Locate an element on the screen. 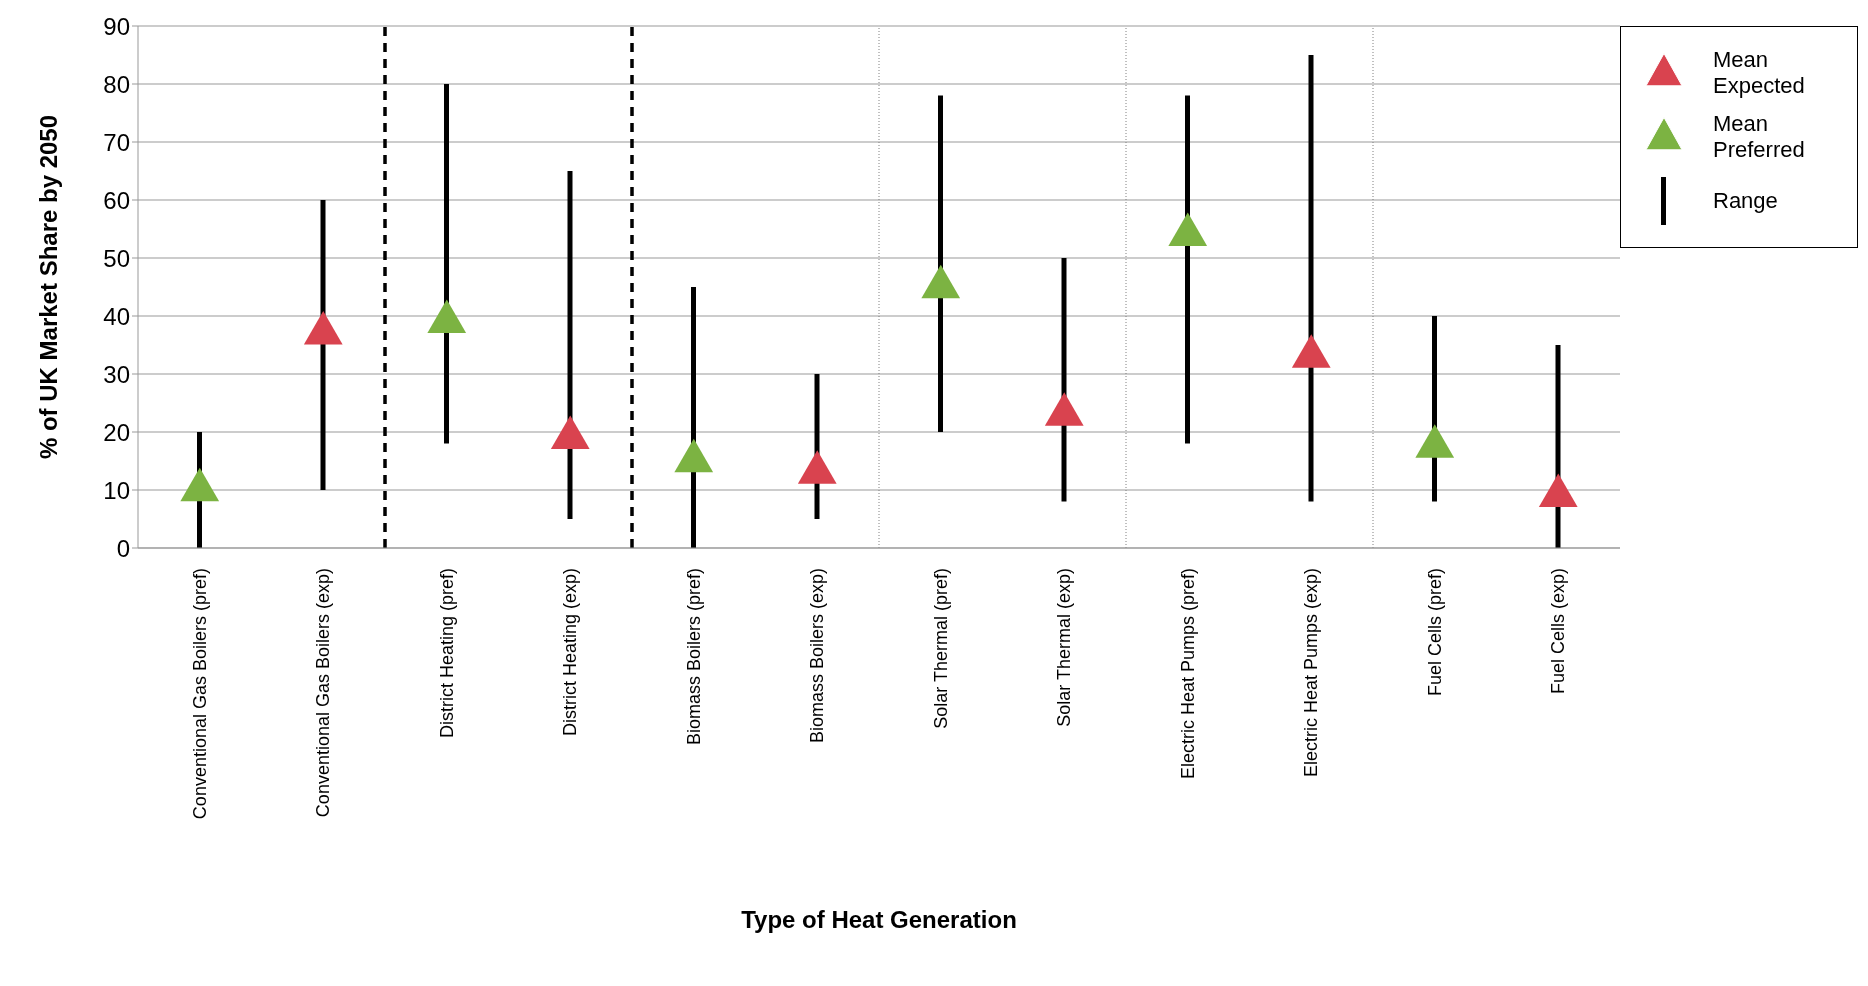 The height and width of the screenshot is (986, 1868). x-tick-label: Conventional Gas Boilers (pref) is located at coordinates (199, 694).